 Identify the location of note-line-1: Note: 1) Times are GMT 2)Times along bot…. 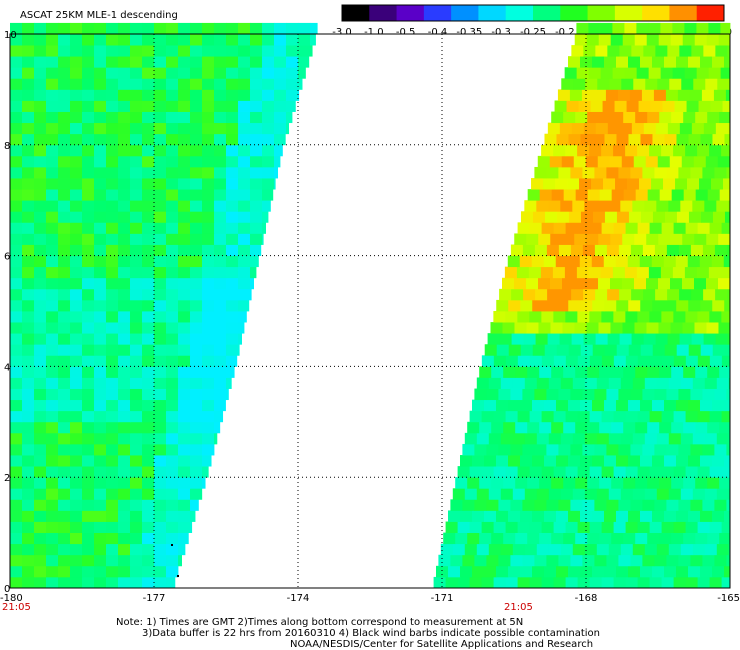
(319, 622).